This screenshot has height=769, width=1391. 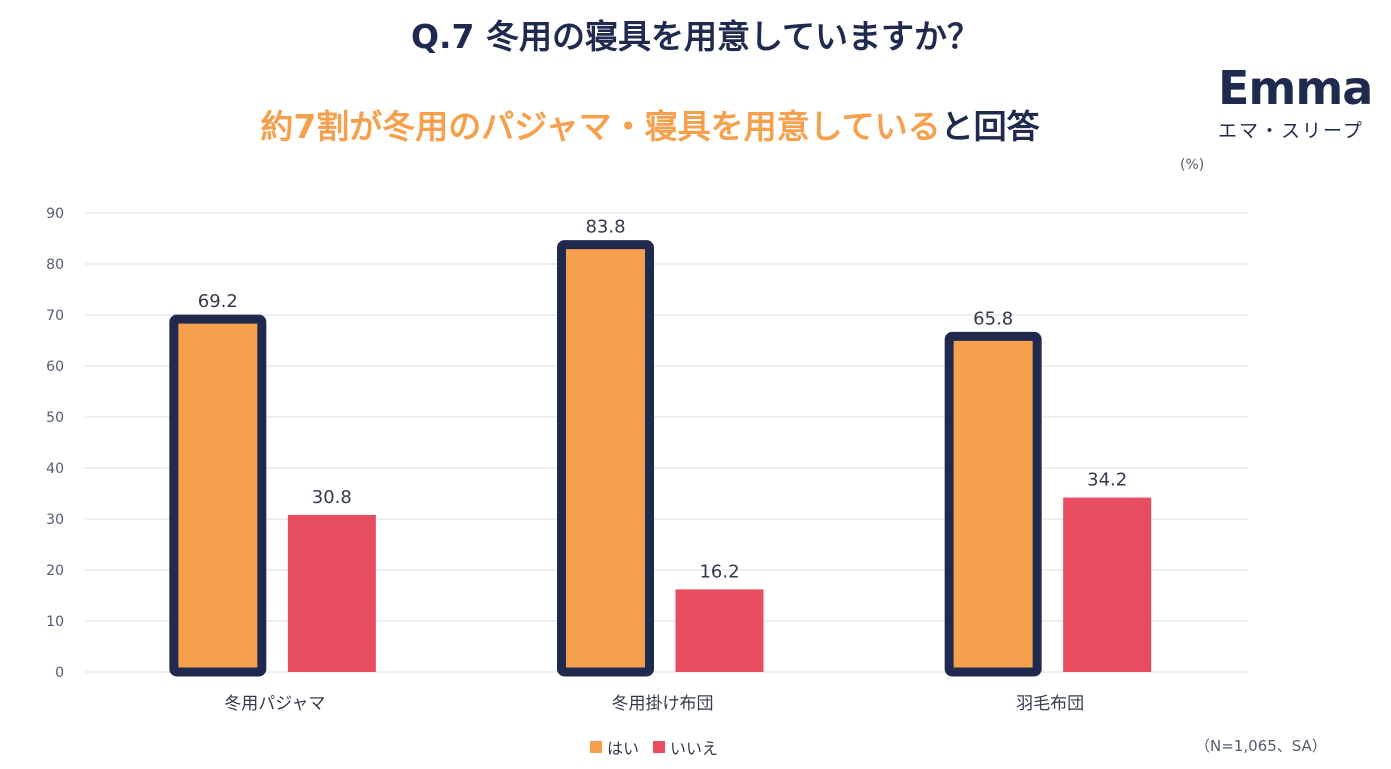 What do you see at coordinates (1192, 165) in the screenshot?
I see `unit-label: (%)` at bounding box center [1192, 165].